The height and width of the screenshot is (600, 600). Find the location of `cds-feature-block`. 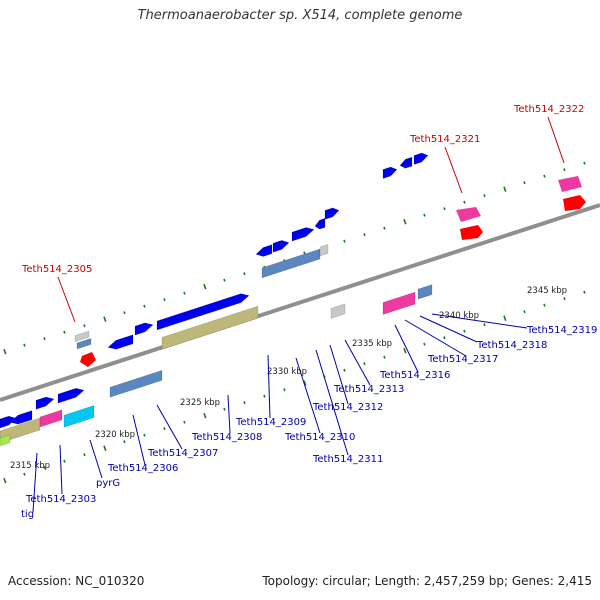

cds-feature-block is located at coordinates (210, 327).